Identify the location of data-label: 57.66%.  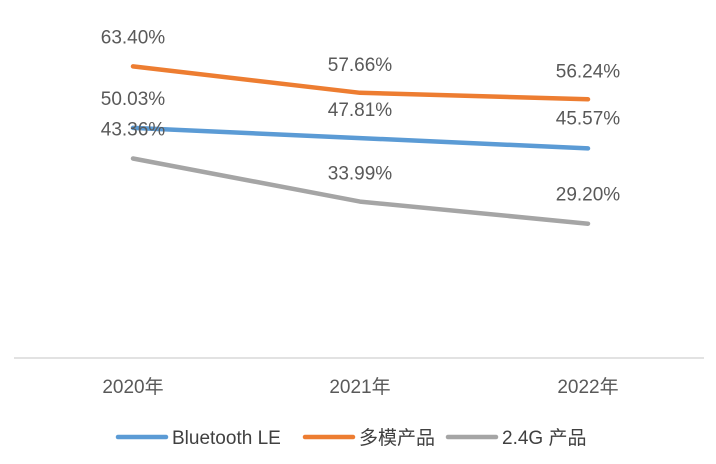
(360, 65).